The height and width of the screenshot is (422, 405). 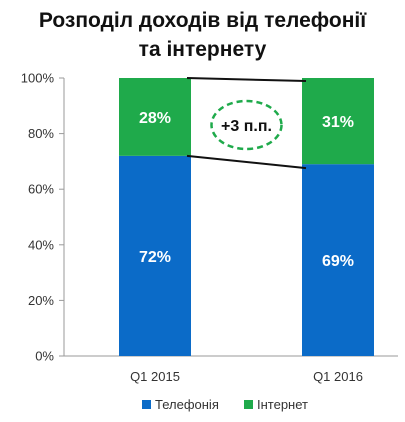 I want to click on annotation-ellipse, so click(x=246, y=125).